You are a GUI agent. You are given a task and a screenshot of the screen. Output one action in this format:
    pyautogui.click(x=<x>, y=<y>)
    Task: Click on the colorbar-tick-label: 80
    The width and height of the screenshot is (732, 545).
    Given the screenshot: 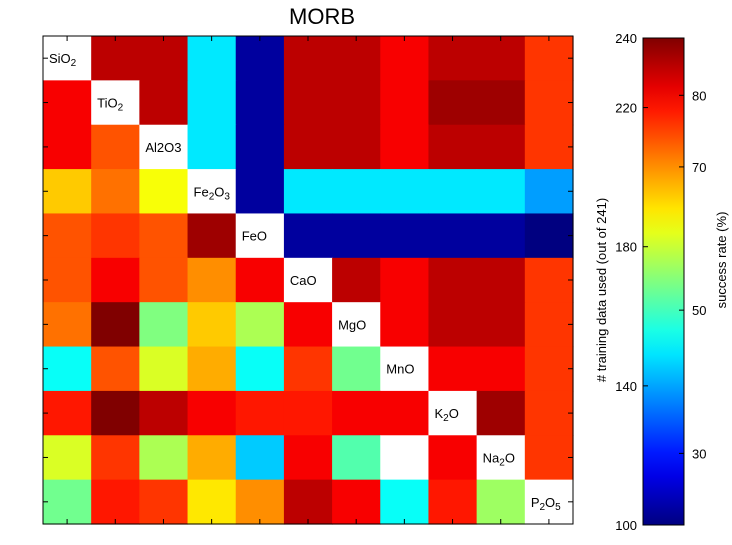 What is the action you would take?
    pyautogui.click(x=699, y=95)
    